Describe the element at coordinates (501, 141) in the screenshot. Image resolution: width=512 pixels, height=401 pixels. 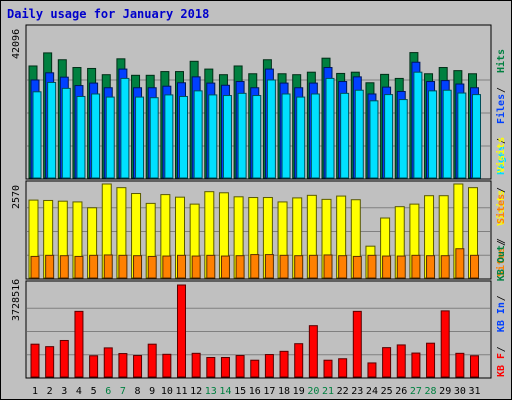
I see `legend-hits-sep-1: /` at that location.